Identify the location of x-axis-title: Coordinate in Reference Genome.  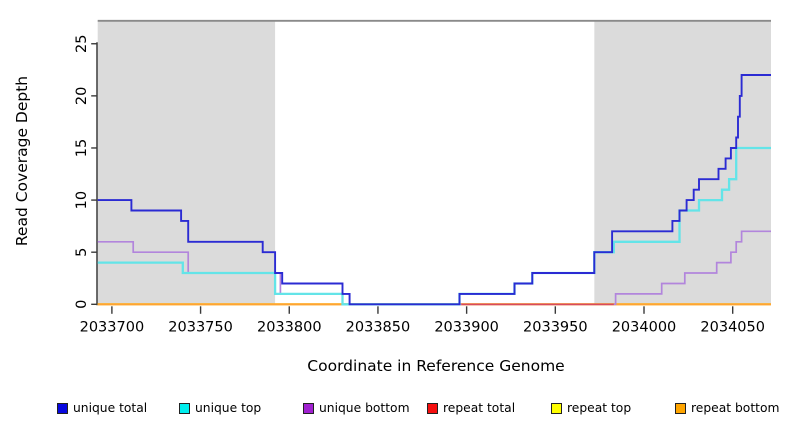
(436, 366).